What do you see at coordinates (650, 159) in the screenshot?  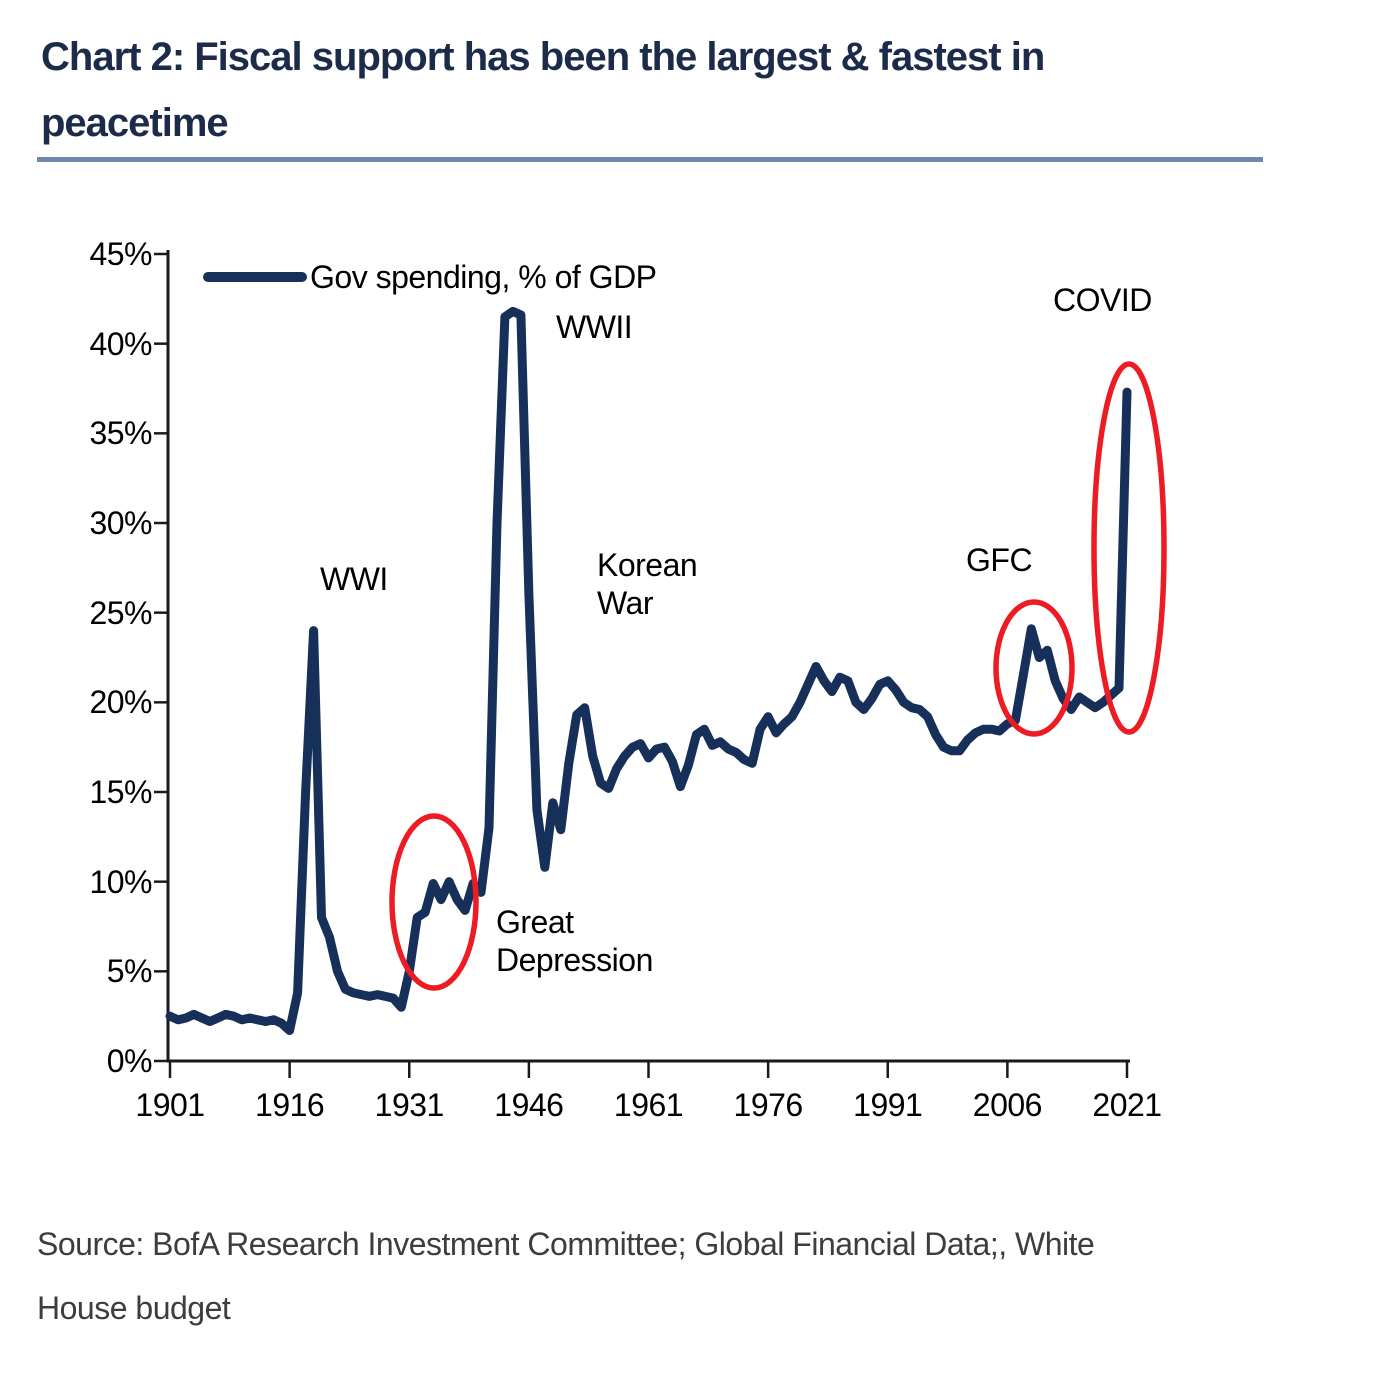 I see `title-divider` at bounding box center [650, 159].